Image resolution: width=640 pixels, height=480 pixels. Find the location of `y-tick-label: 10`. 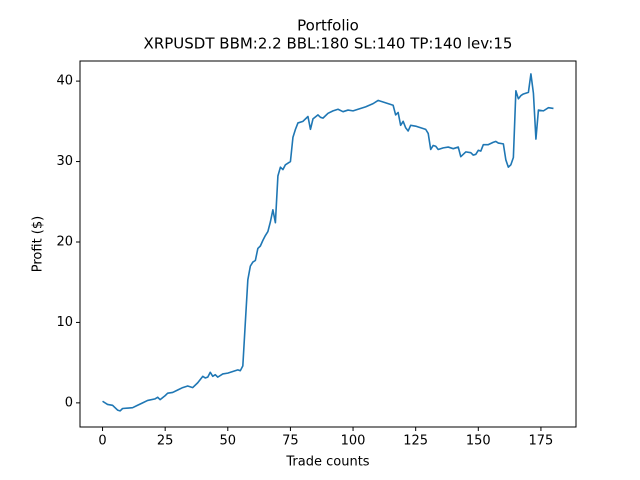

y-tick-label: 10 is located at coordinates (64, 322).